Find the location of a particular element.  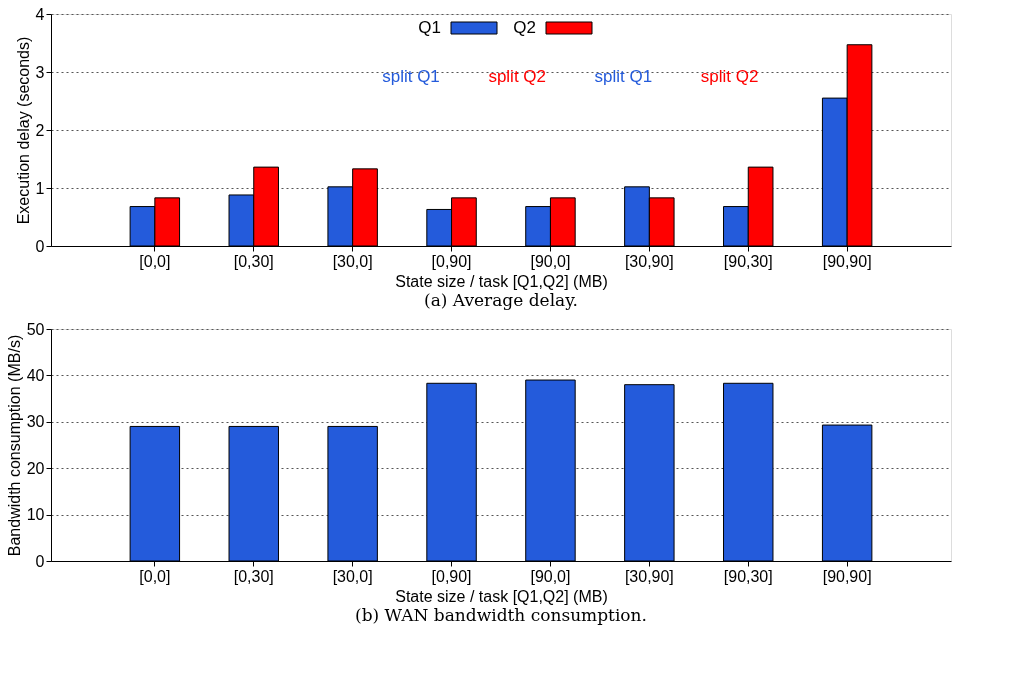

y-tick-label: 20 is located at coordinates (35, 468).